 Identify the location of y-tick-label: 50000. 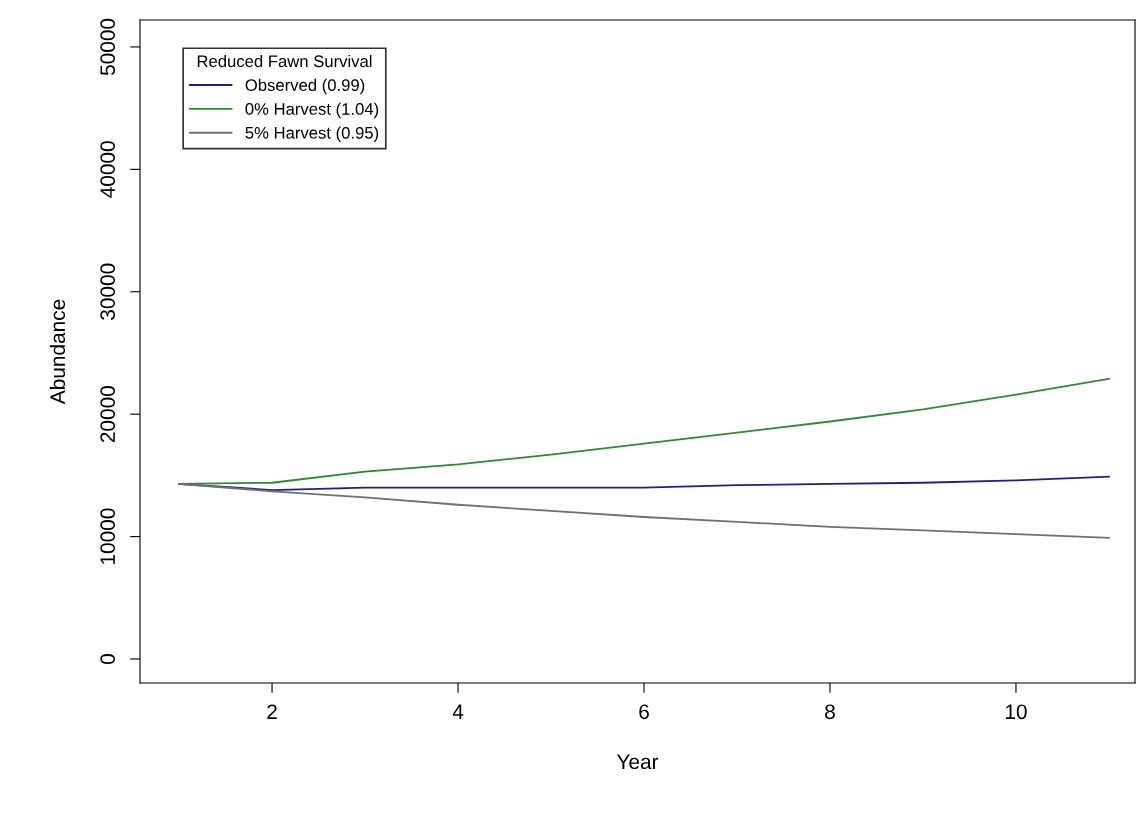
(108, 47).